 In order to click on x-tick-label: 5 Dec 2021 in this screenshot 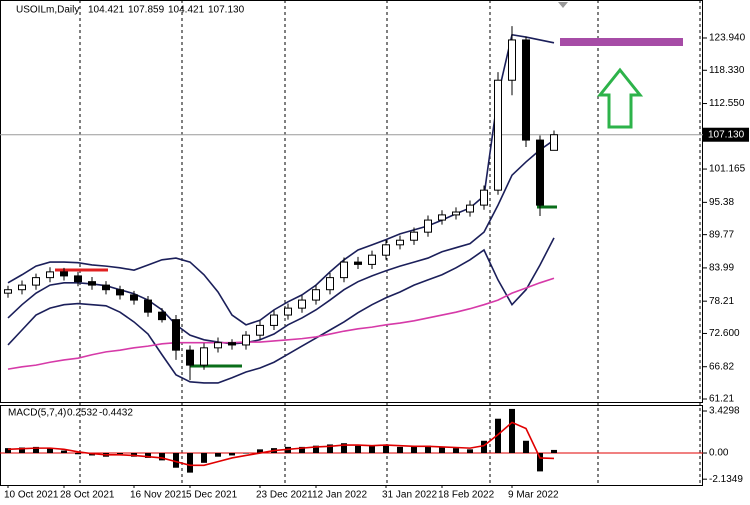, I will do `click(212, 495)`.